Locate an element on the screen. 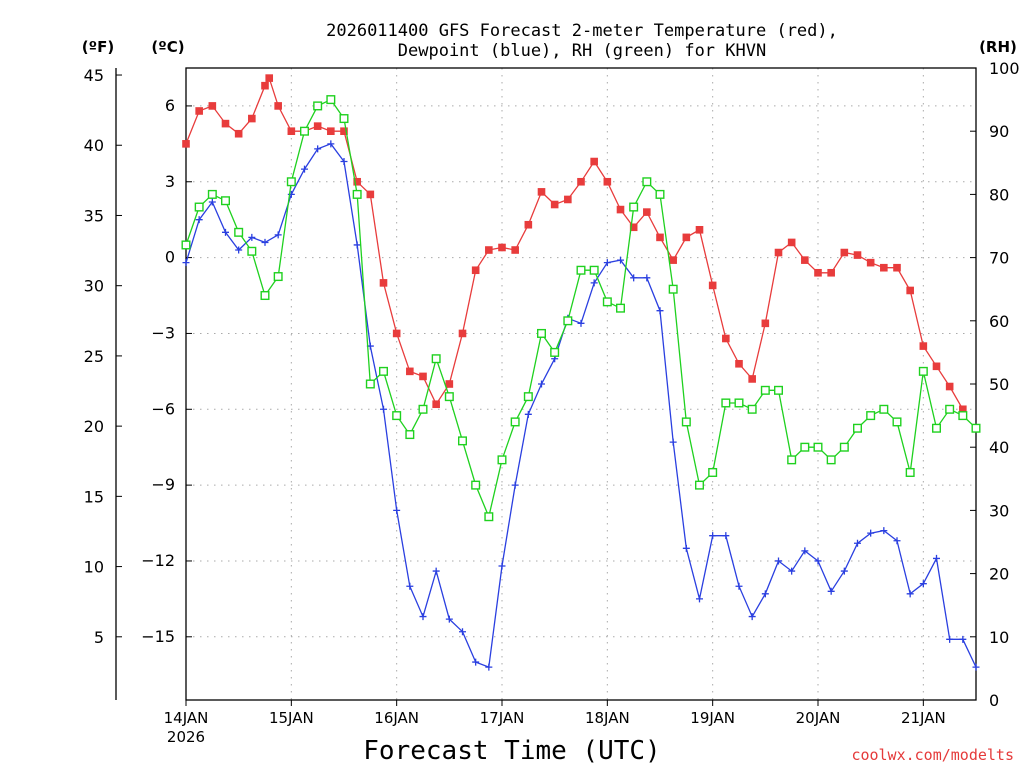  celsius-tick-label: −9 is located at coordinates (163, 484).